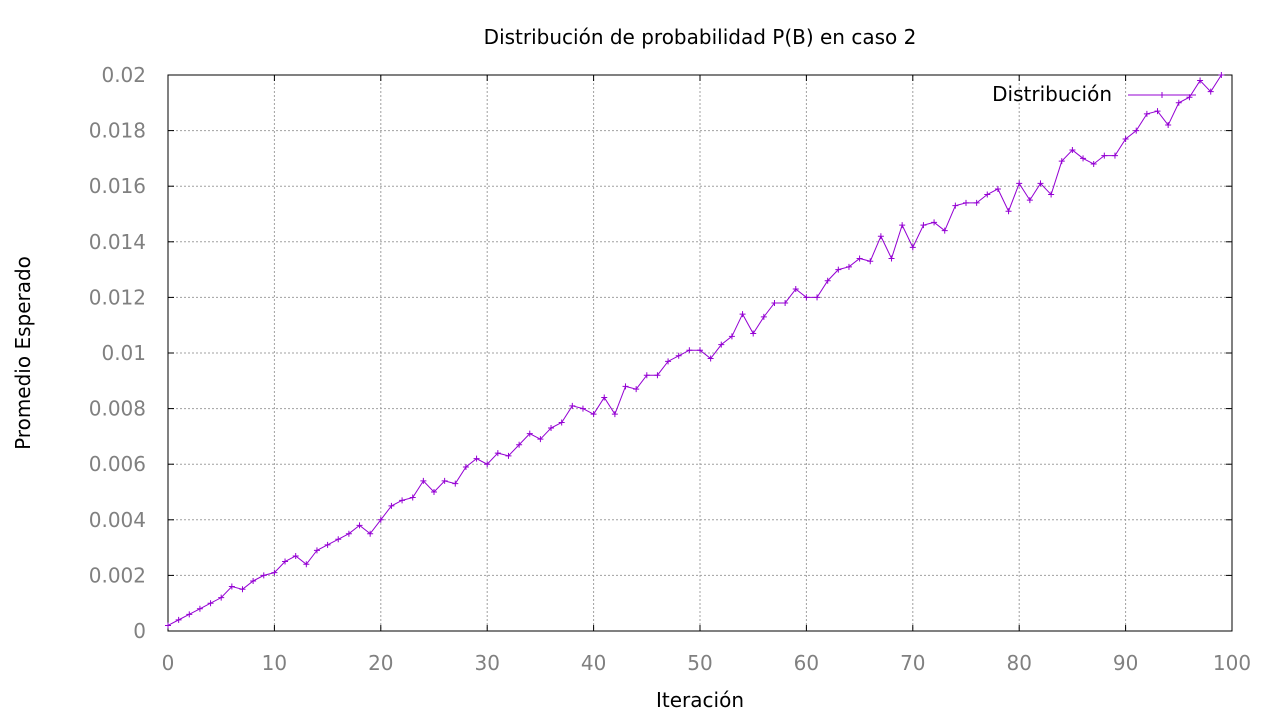  Describe the element at coordinates (593, 663) in the screenshot. I see `x-tick-label: 40` at that location.